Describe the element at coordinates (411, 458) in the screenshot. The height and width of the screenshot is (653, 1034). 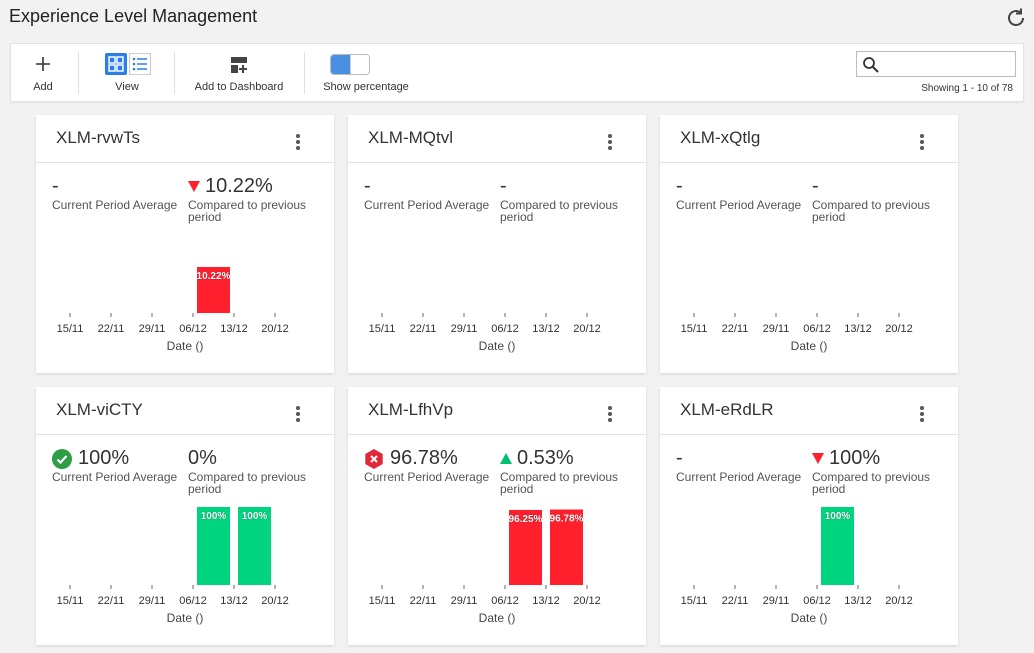
I see `current-period-value: 96.78%` at that location.